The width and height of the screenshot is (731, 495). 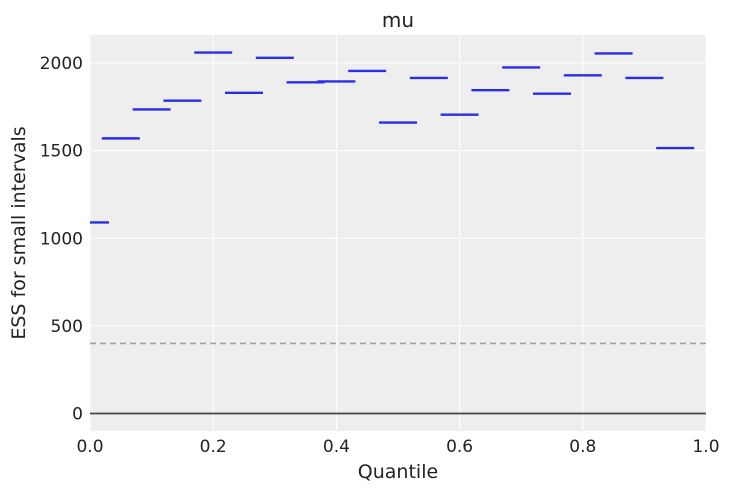 What do you see at coordinates (61, 152) in the screenshot?
I see `y-tick-label: 1500` at bounding box center [61, 152].